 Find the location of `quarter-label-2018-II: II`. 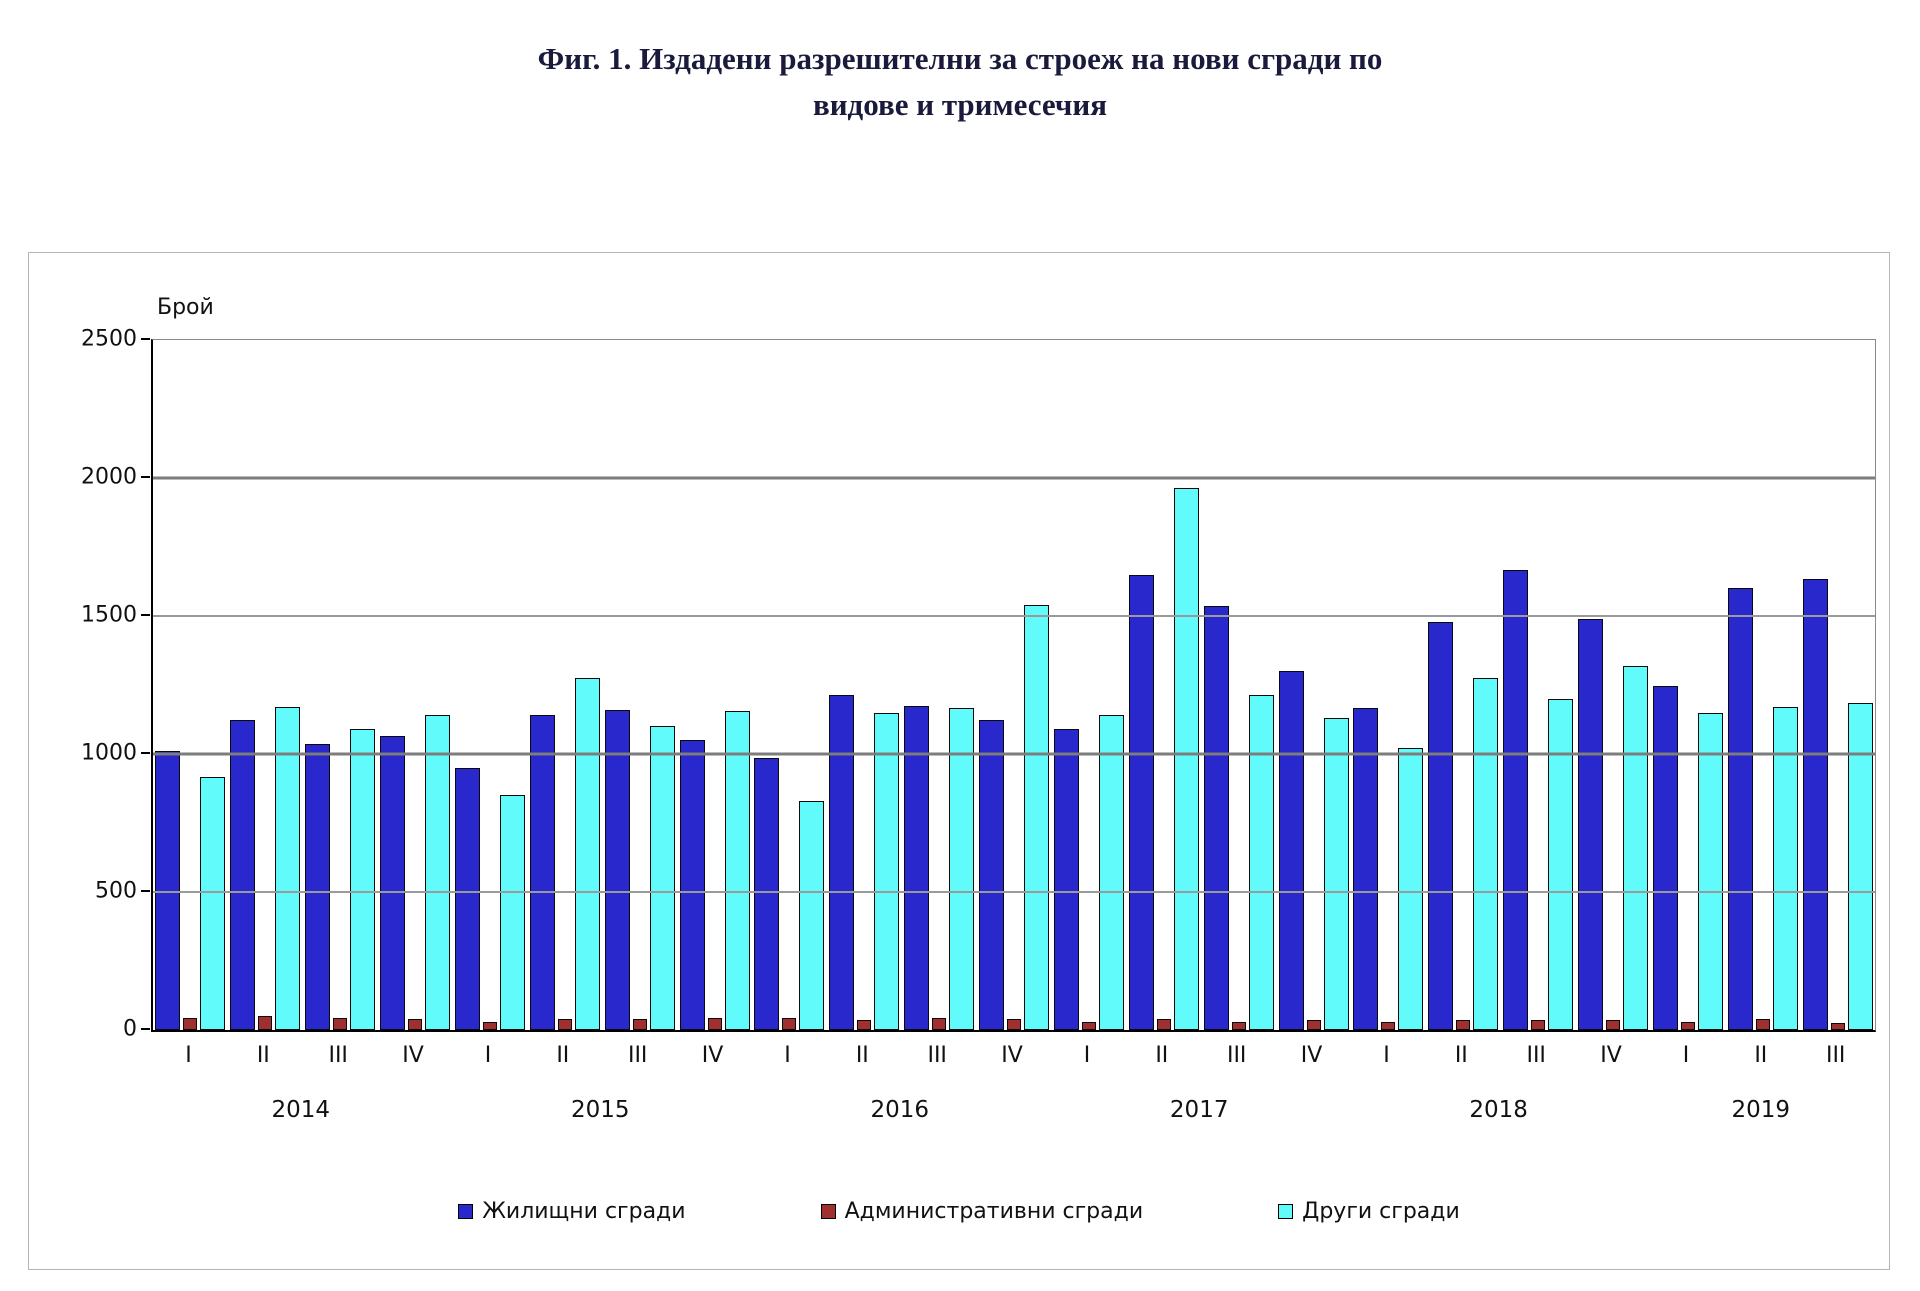

quarter-label-2018-II: II is located at coordinates (1461, 1055).